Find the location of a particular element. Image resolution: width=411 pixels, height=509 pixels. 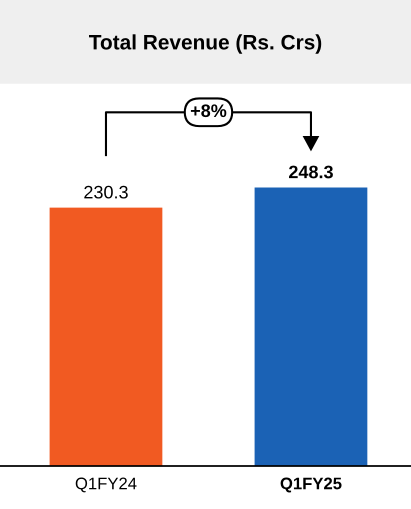

chart-title: Total Revenue (Rs. Crs) is located at coordinates (205, 44).